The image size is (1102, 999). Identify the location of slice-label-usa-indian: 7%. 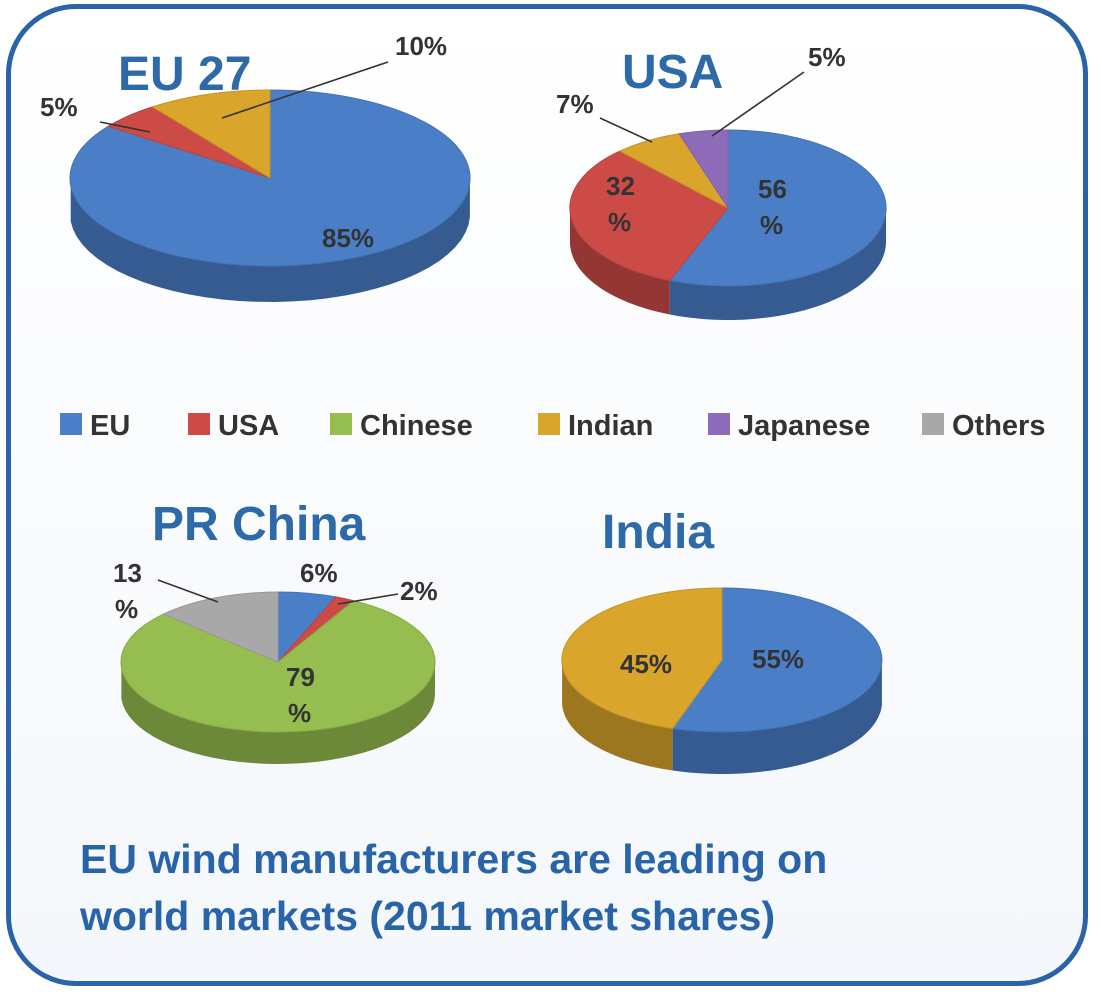
(575, 104).